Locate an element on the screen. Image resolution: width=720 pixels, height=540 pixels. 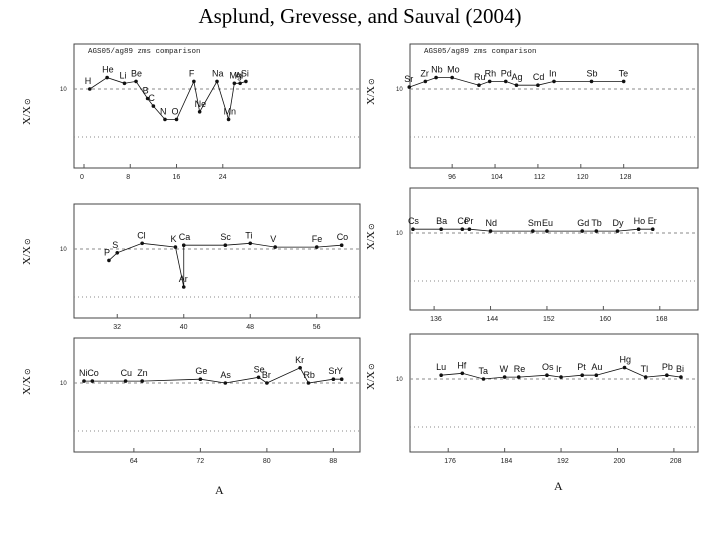
x-tick-label: 24 is located at coordinates (223, 177).